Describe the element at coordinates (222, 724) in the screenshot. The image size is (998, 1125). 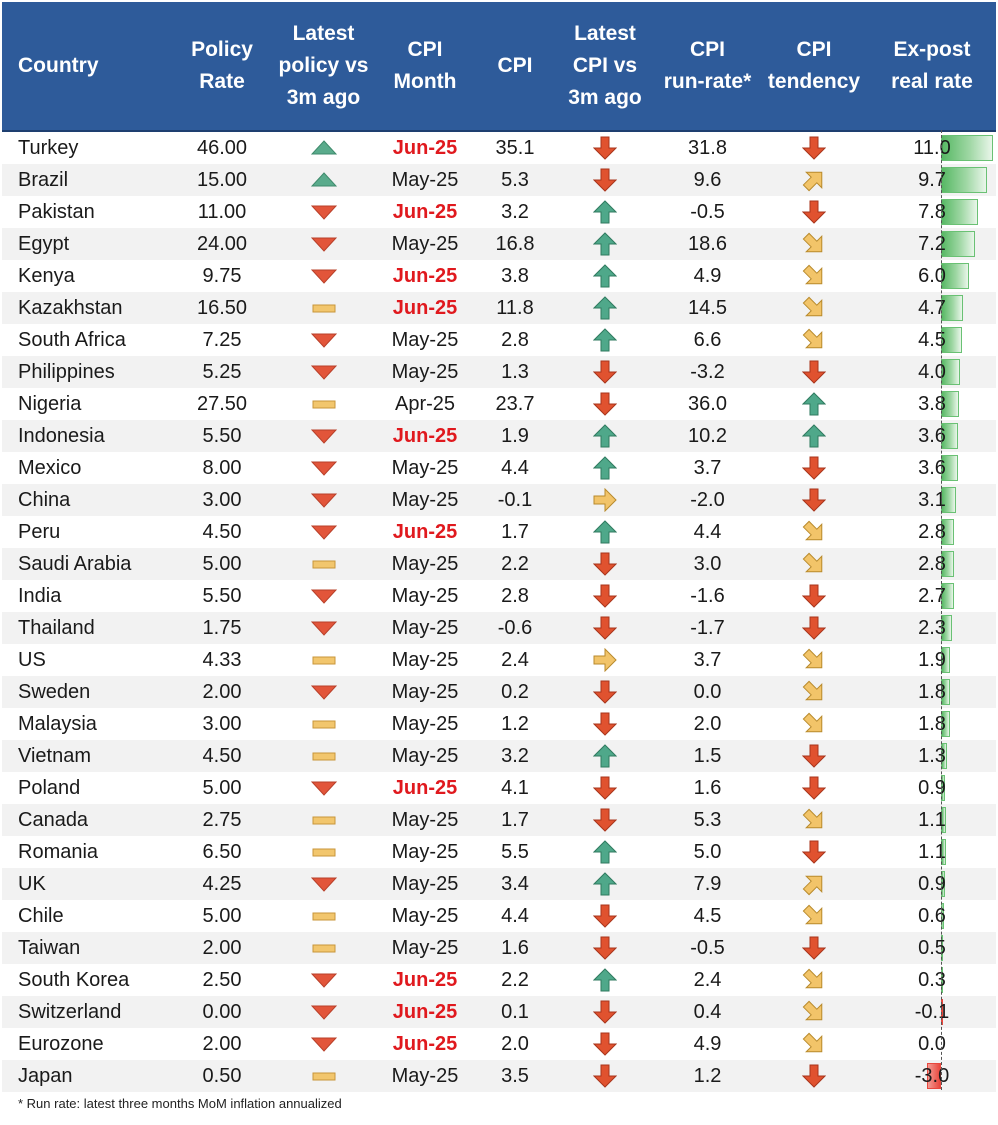
I see `policy-rate: 3.00` at that location.